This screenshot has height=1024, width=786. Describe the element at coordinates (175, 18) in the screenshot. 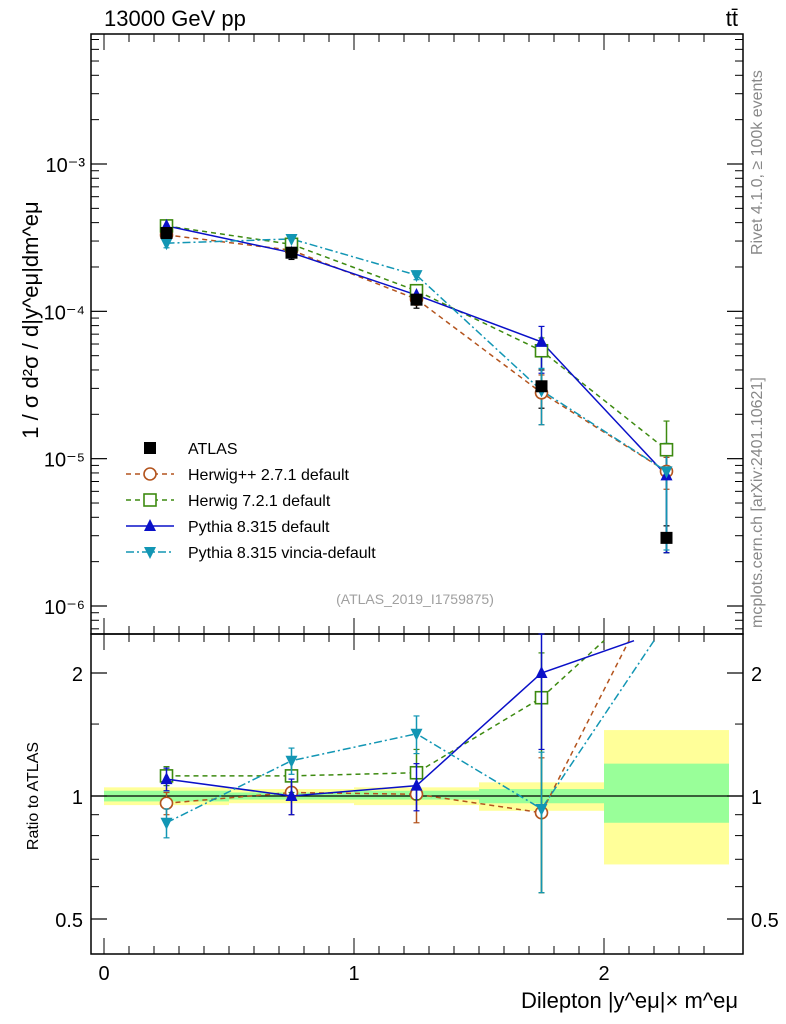

I see `energy-label: 13000 GeV pp` at that location.